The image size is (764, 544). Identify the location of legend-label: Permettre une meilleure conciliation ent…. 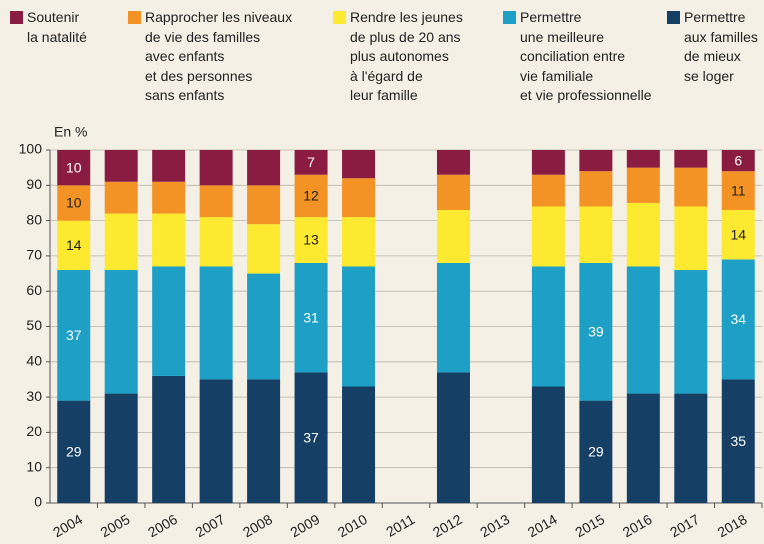
(586, 56).